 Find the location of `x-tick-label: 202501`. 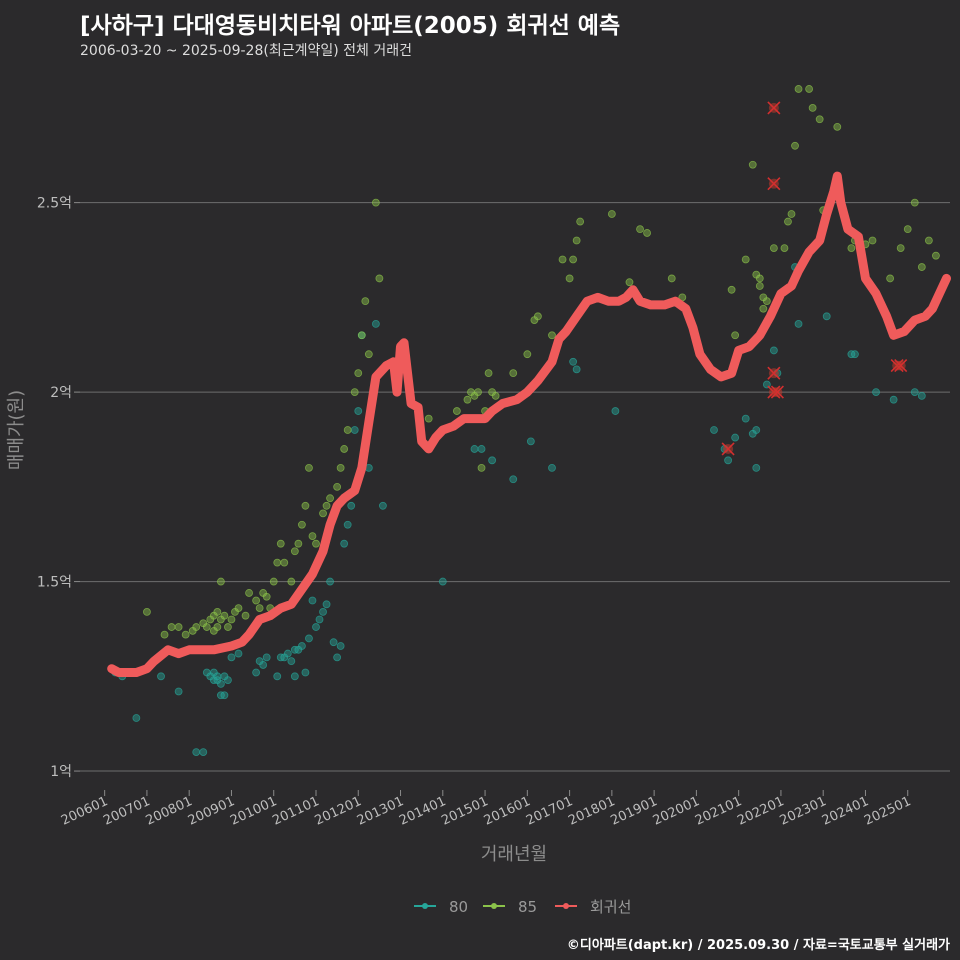

x-tick-label: 202501 is located at coordinates (887, 811).